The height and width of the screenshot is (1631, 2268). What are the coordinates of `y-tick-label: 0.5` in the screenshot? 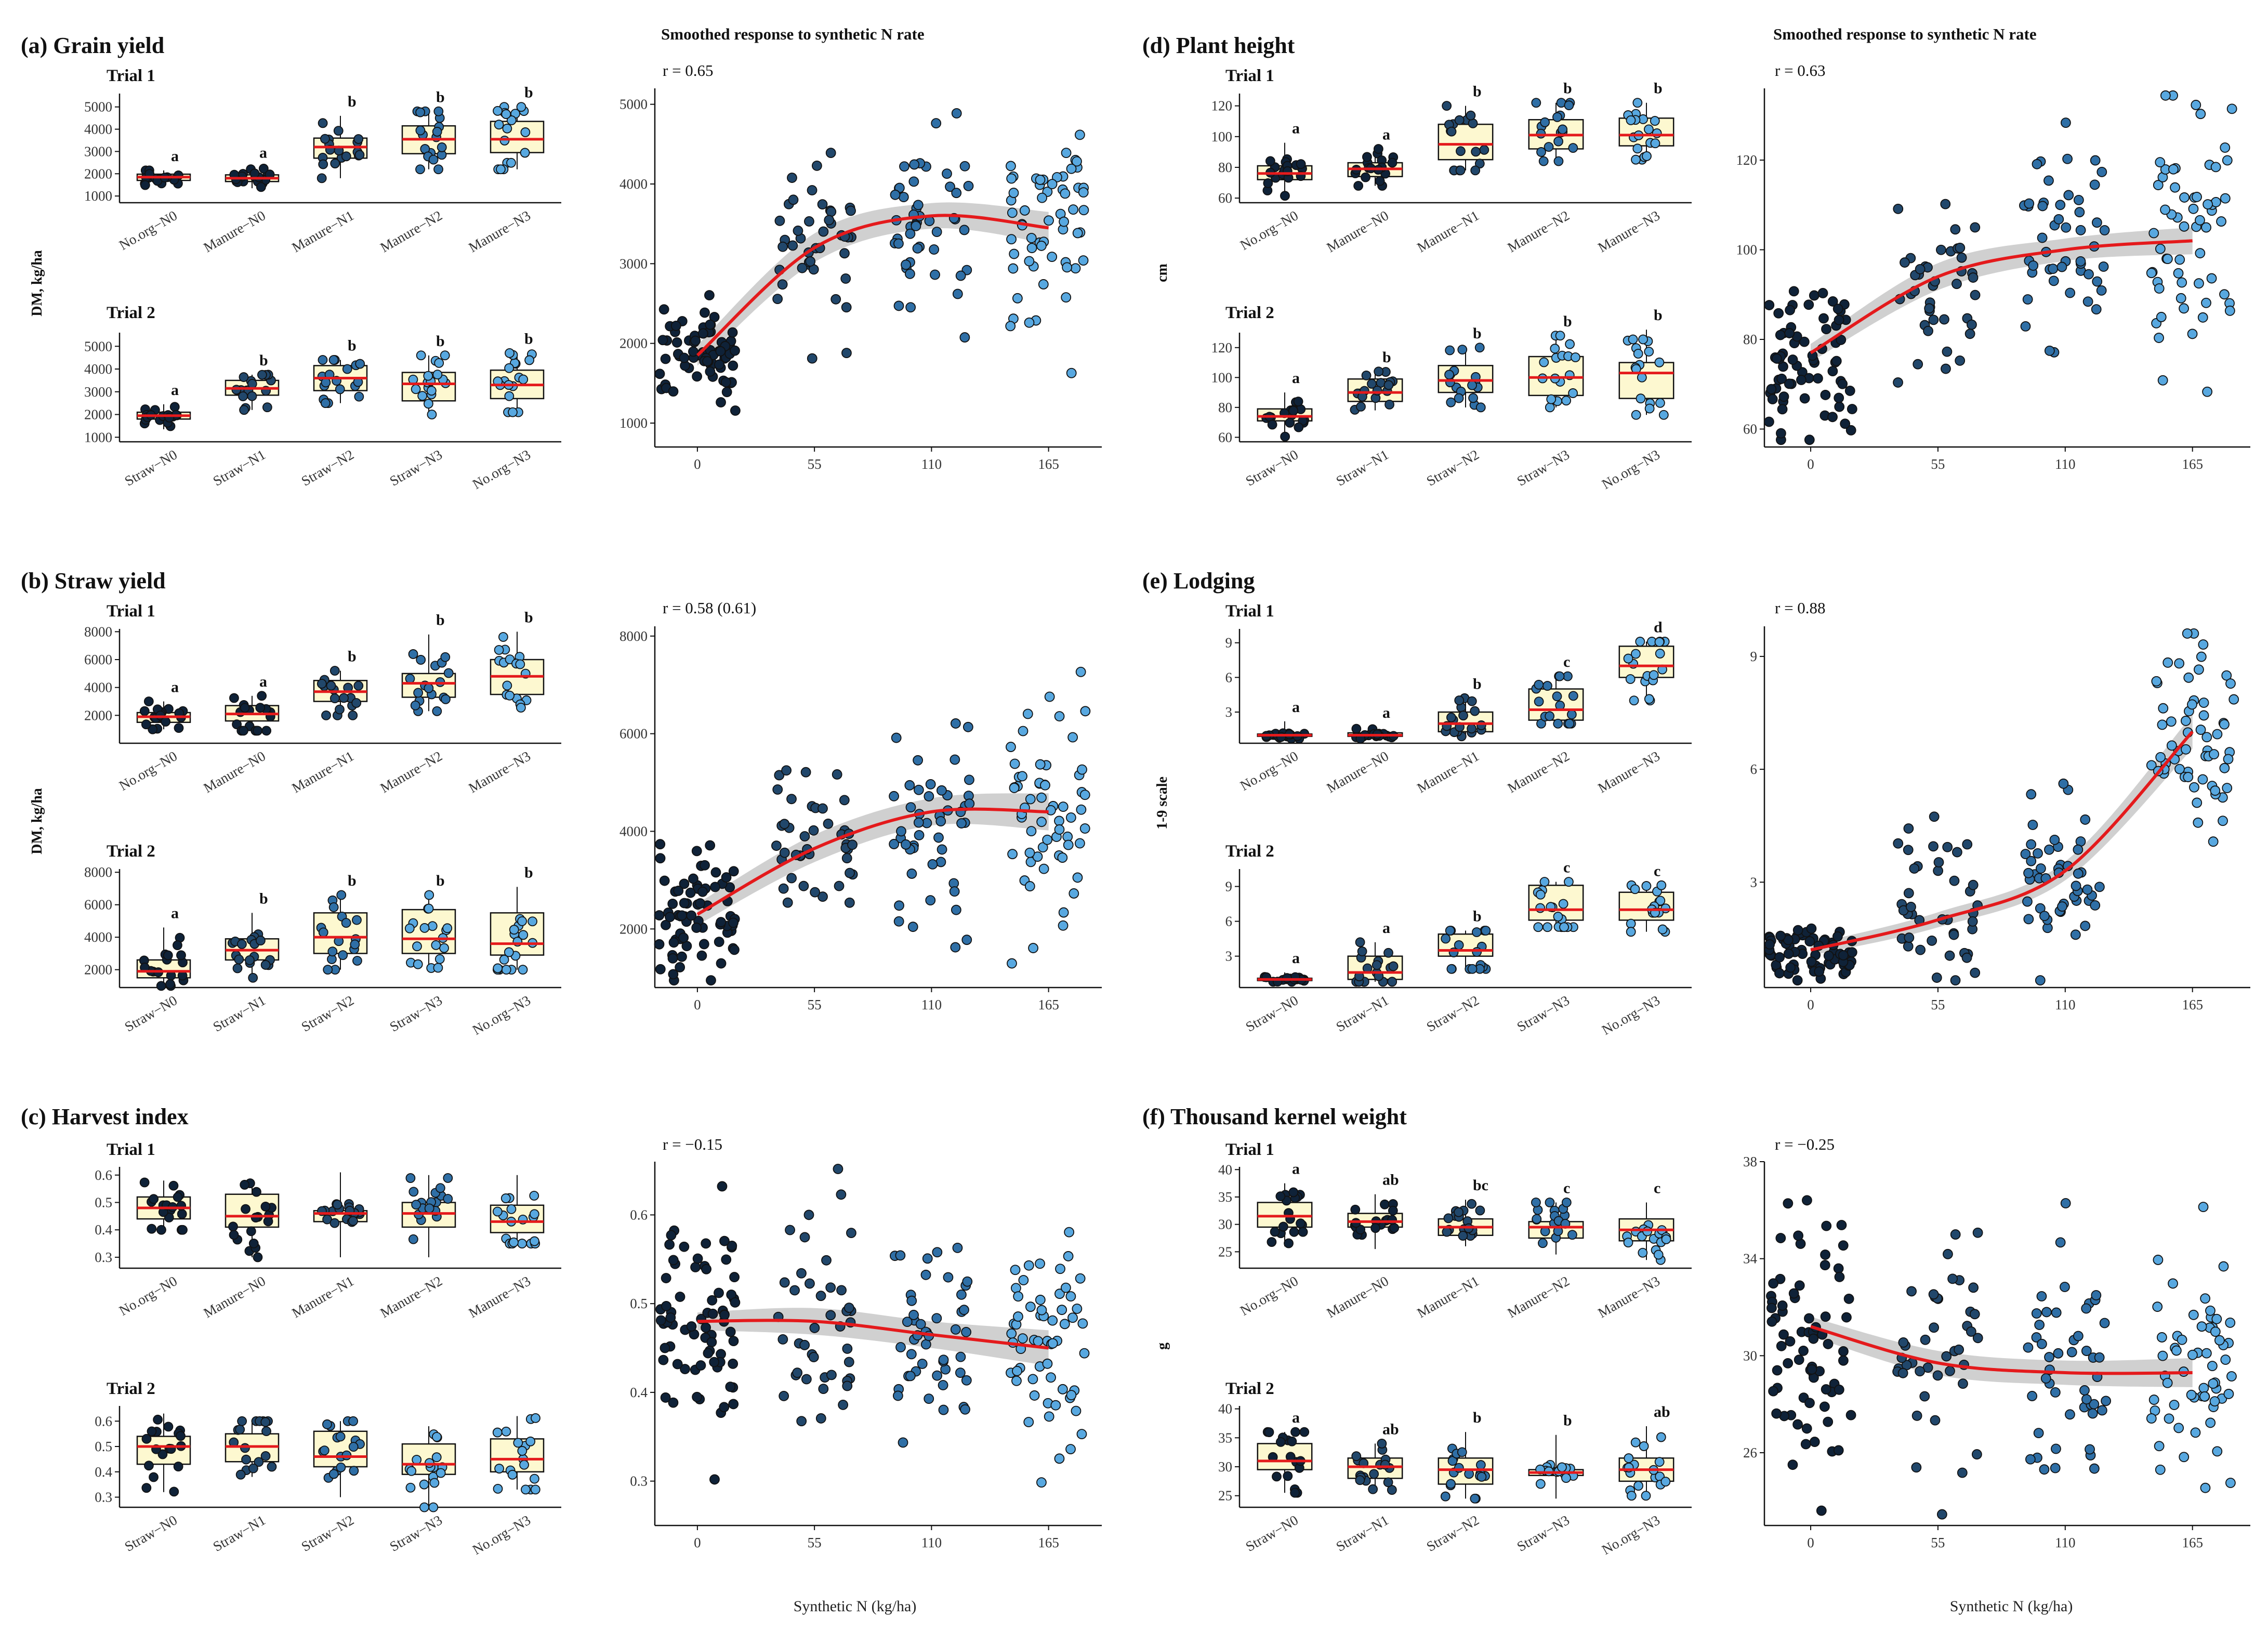 It's located at (103, 1203).